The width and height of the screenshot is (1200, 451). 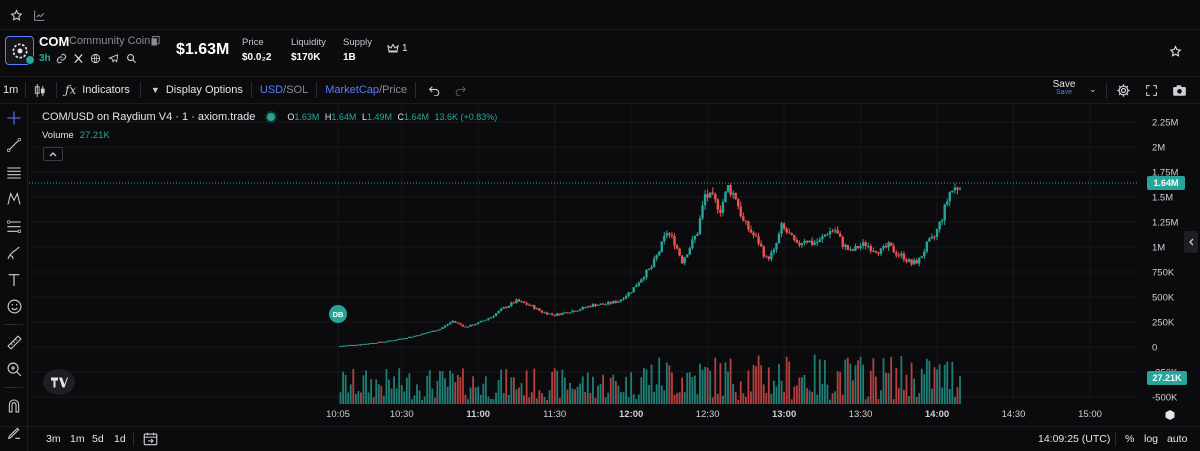 What do you see at coordinates (1170, 414) in the screenshot?
I see `auto-scale-hexagon-icon` at bounding box center [1170, 414].